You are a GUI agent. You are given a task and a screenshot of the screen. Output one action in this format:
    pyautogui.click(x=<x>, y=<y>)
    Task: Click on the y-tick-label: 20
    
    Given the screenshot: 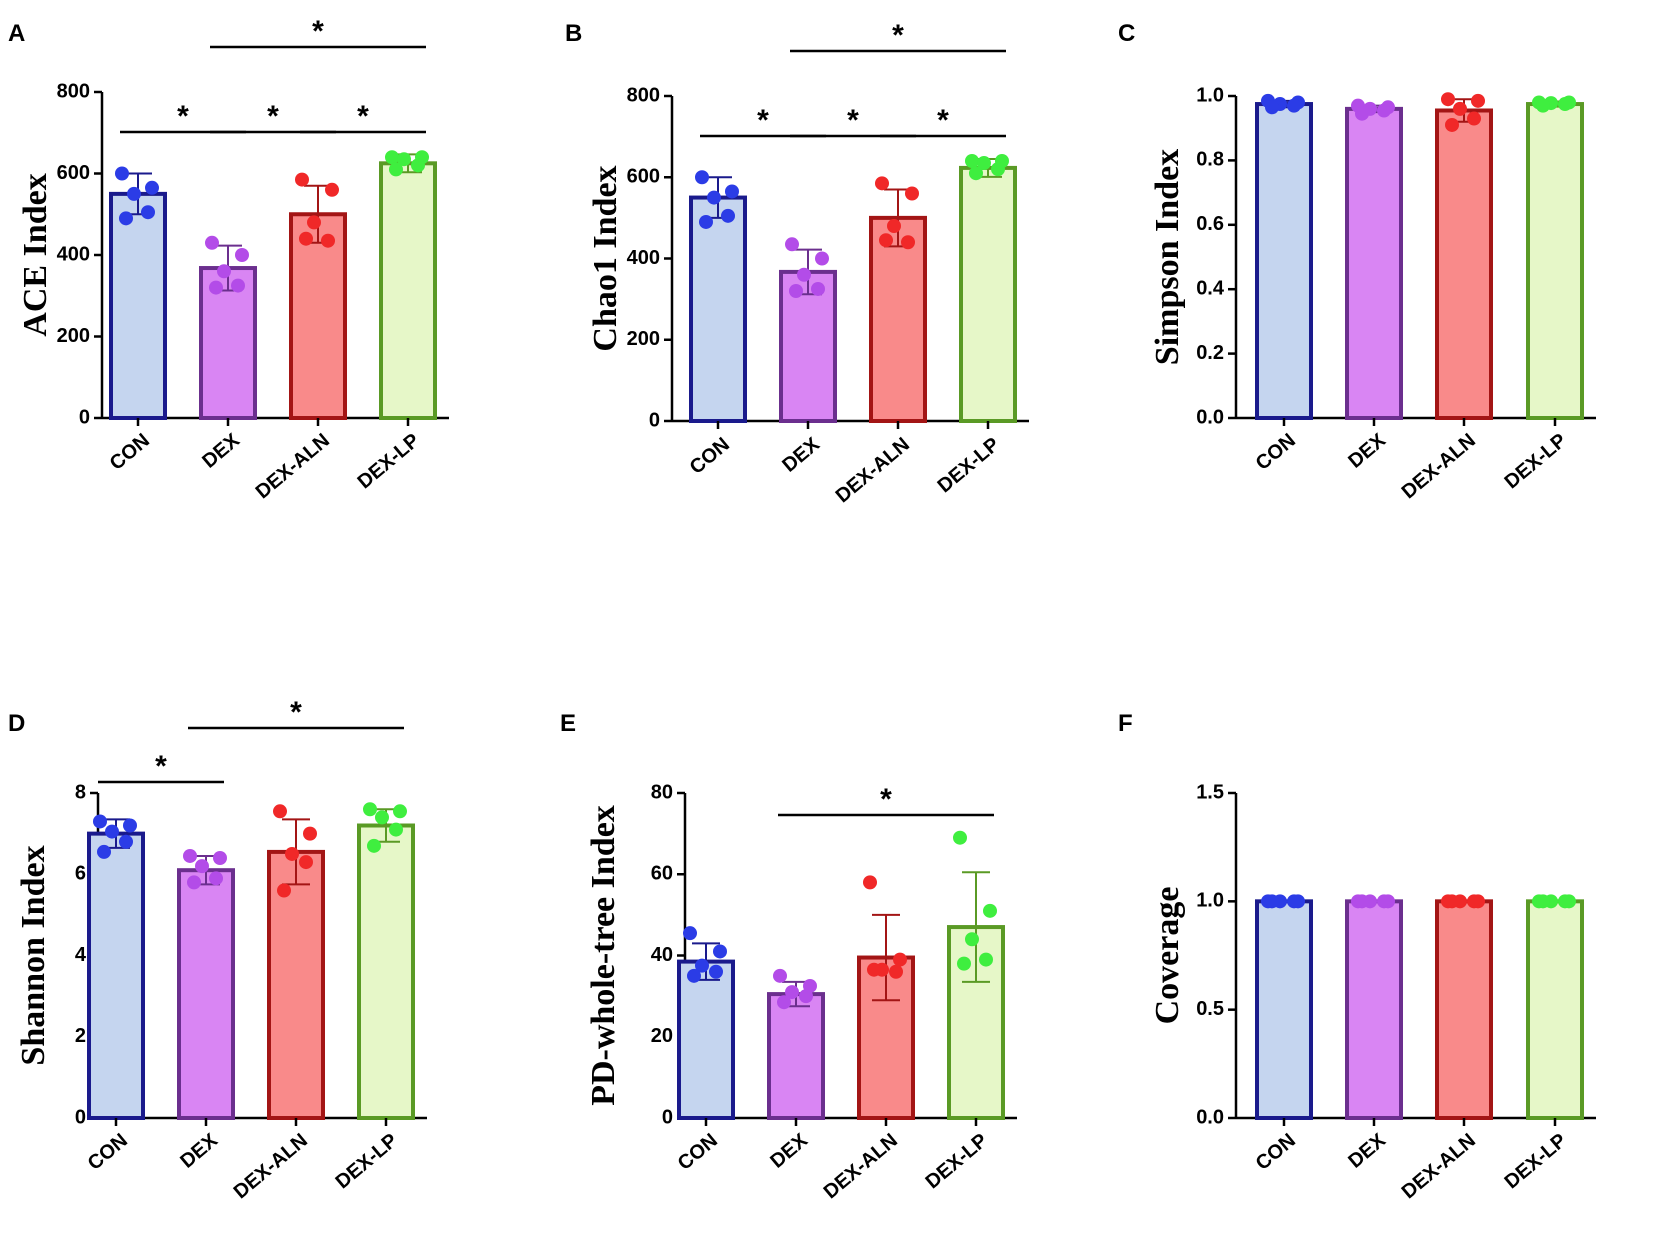 What is the action you would take?
    pyautogui.click(x=662, y=1036)
    